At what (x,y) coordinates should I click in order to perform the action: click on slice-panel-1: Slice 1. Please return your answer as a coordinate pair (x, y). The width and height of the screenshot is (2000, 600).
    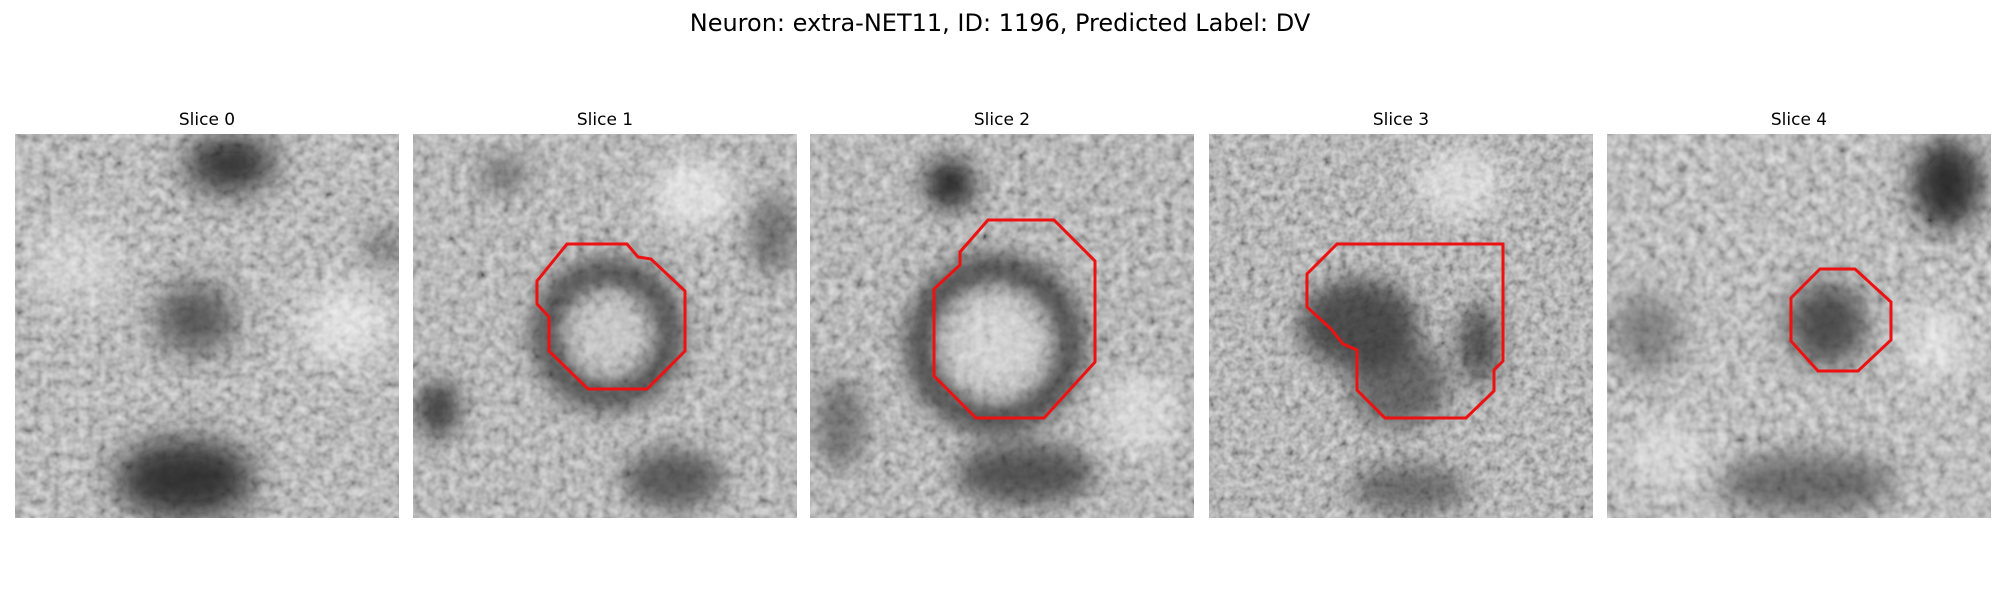
    Looking at the image, I should click on (605, 312).